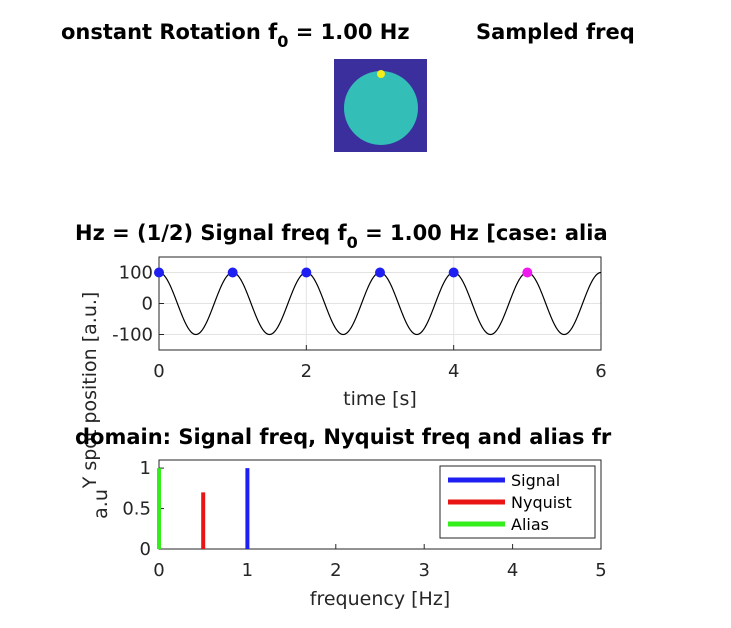 The image size is (731, 628). Describe the element at coordinates (203, 508) in the screenshot. I see `frequency-bars` at that location.